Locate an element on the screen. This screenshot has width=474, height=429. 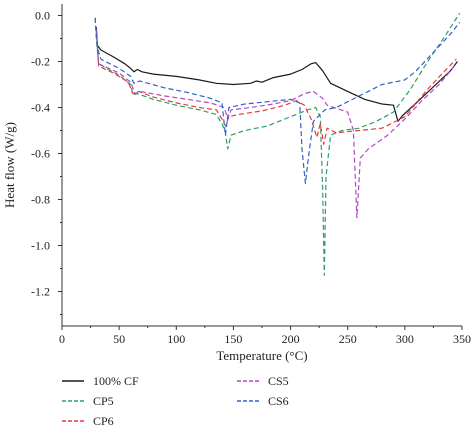
x-tick-label: 200 is located at coordinates (291, 339).